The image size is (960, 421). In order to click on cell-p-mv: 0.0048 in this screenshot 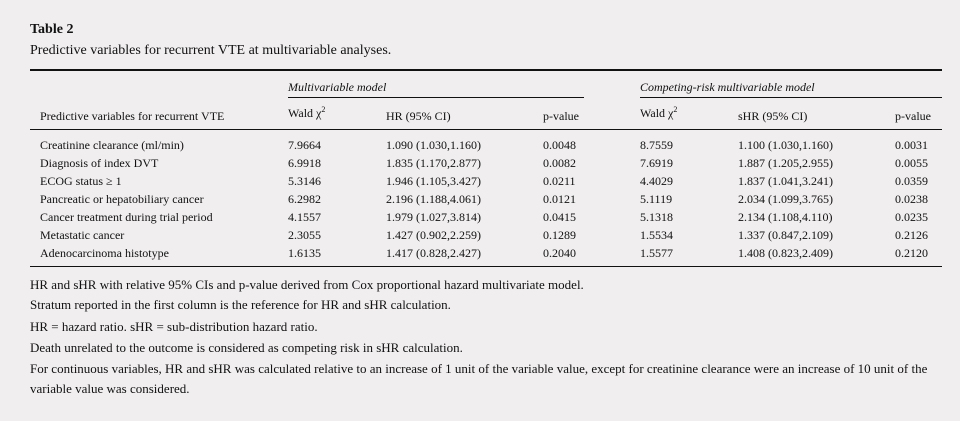, I will do `click(559, 145)`.